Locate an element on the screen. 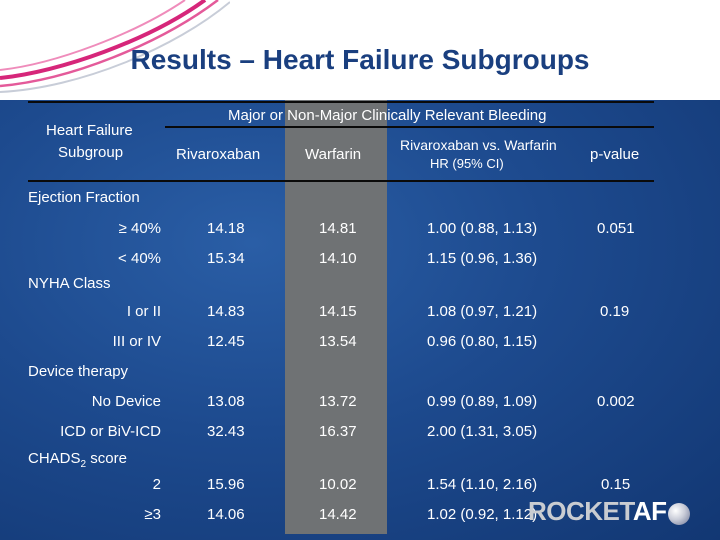 Image resolution: width=720 pixels, height=540 pixels. cell-rivaroxaban: 12.45 is located at coordinates (226, 341).